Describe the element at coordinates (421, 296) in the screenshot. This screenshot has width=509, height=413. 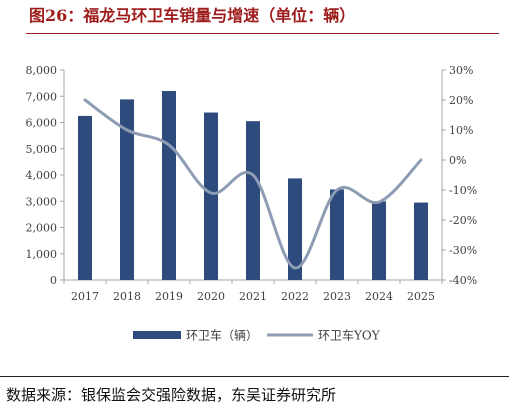
I see `x-tick-label: 2025` at that location.